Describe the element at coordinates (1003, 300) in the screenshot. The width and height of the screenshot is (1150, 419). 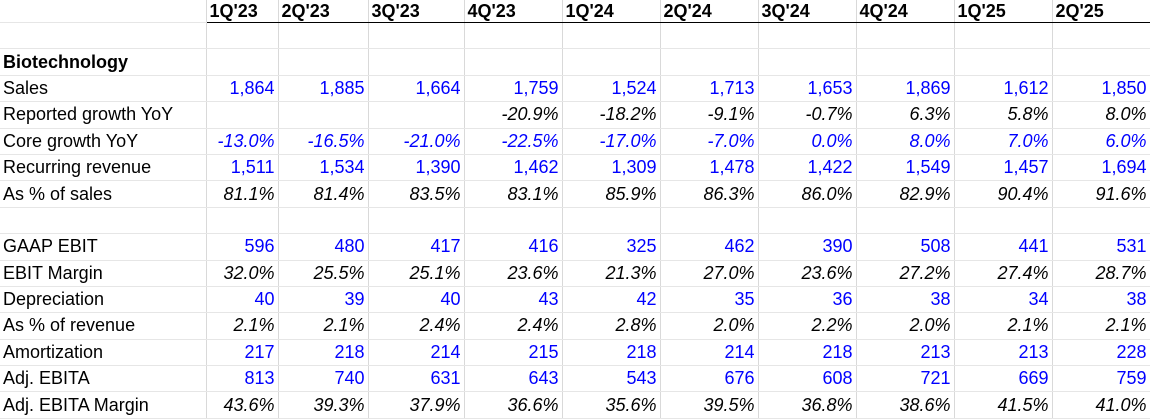
I see `data-cell: 34` at that location.